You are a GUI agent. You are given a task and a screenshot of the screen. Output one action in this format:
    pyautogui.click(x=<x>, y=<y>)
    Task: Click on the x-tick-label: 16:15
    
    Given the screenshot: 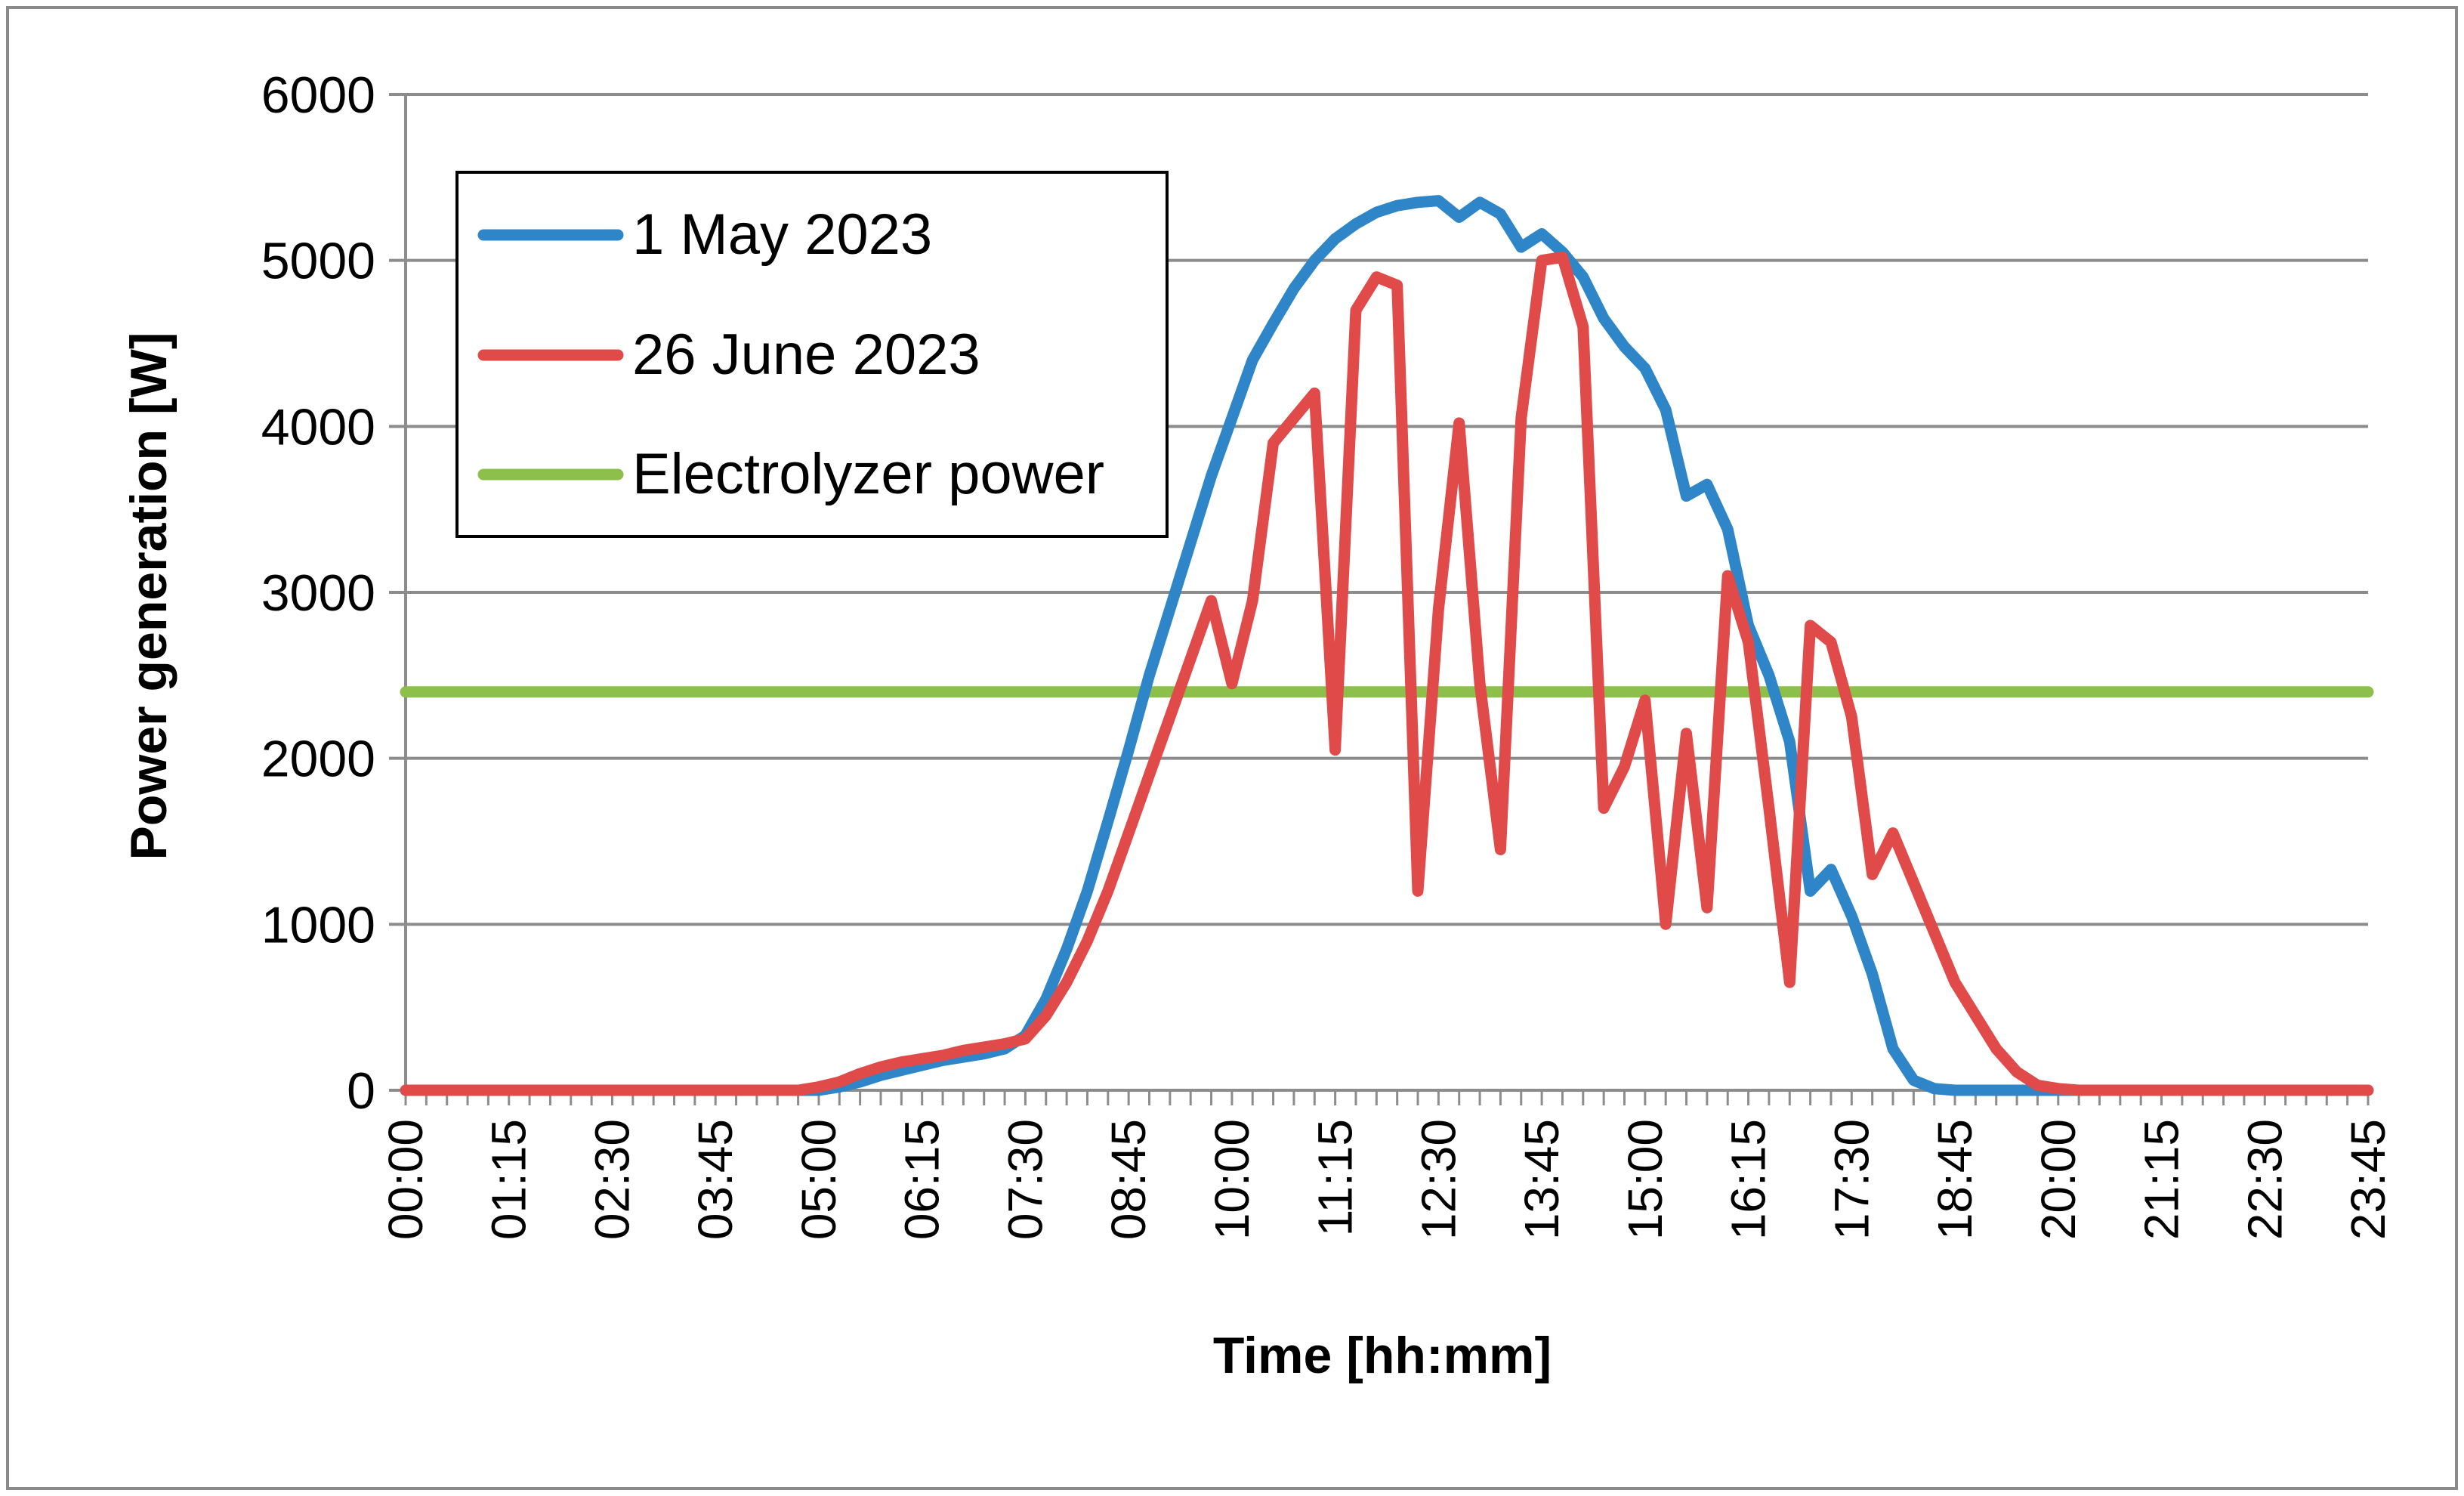 What is the action you would take?
    pyautogui.click(x=1749, y=1179)
    